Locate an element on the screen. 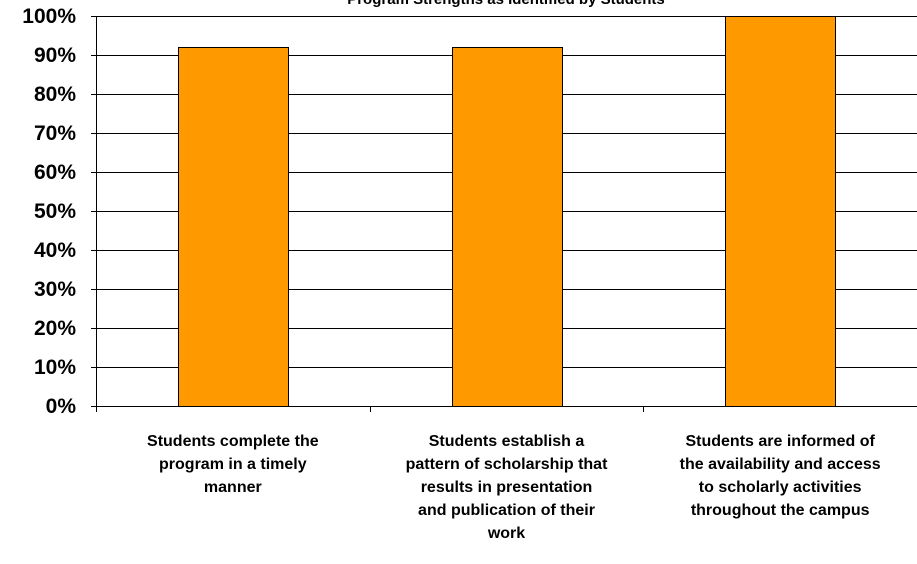 Image resolution: width=917 pixels, height=564 pixels. x-category-label: manner is located at coordinates (233, 487).